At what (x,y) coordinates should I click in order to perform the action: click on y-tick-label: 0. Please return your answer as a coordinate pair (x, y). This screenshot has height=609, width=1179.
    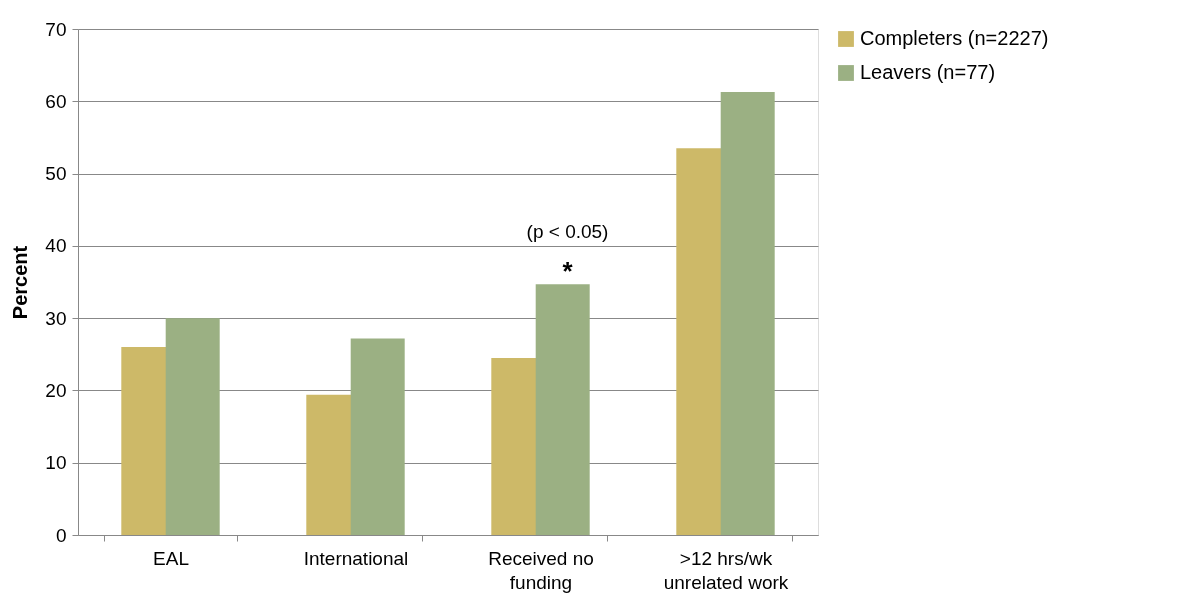
    Looking at the image, I should click on (61, 535).